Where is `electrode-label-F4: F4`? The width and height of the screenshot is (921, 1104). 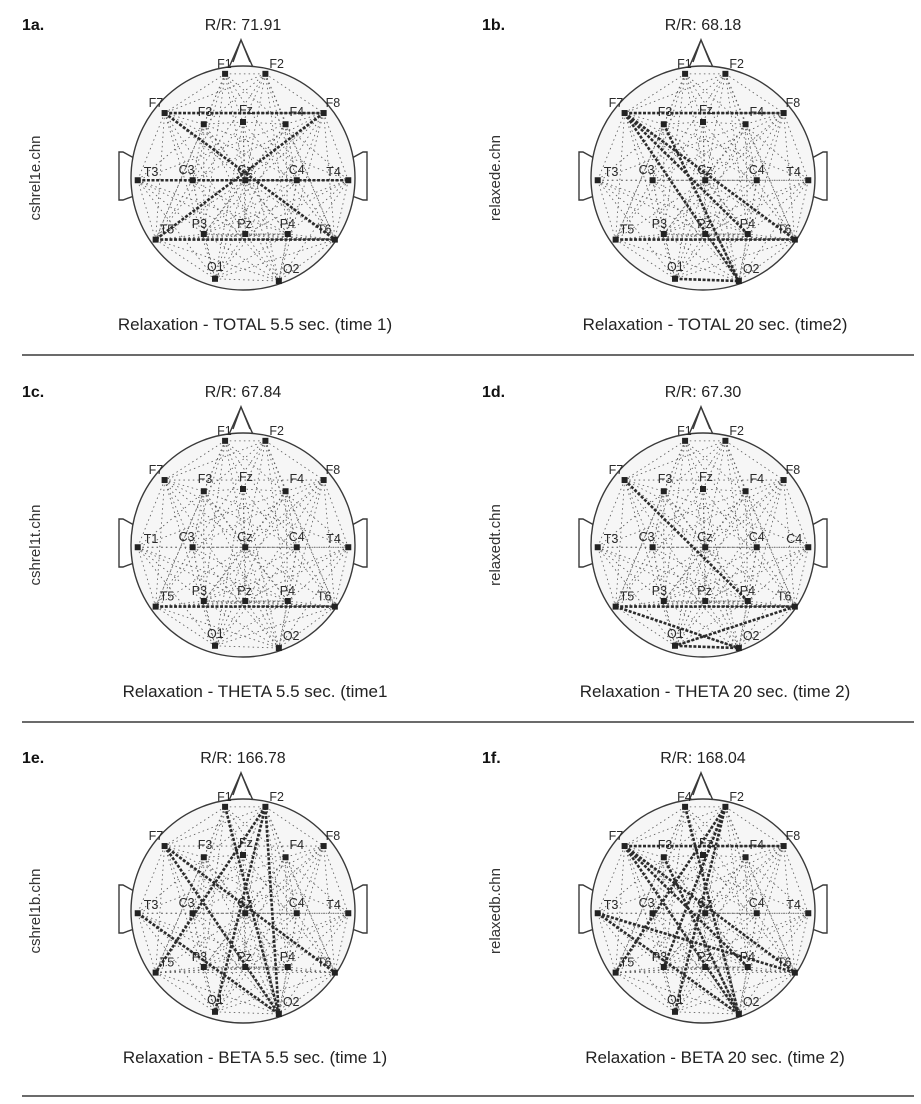
electrode-label-F4: F4 is located at coordinates (297, 479).